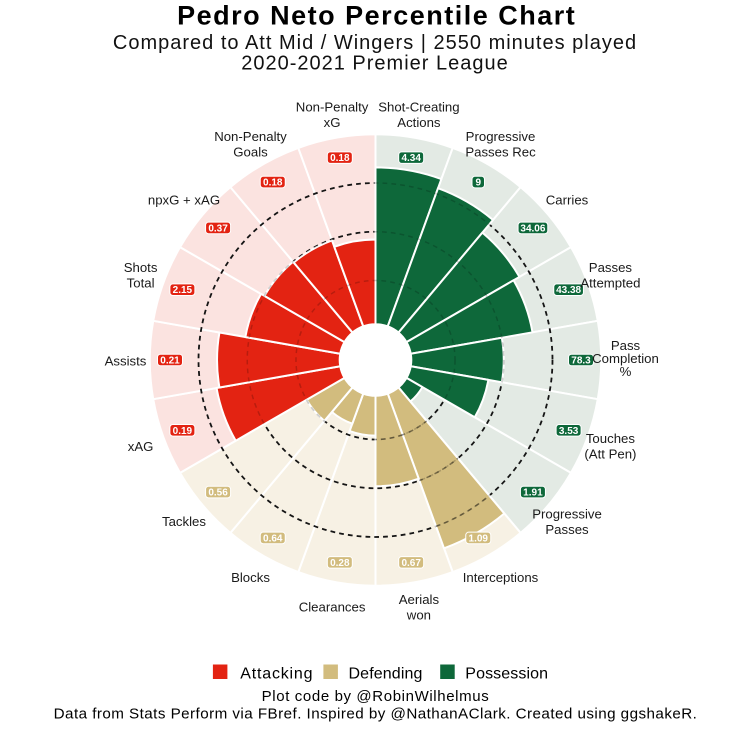 This screenshot has width=750, height=732. I want to click on svg-text: xAG, so click(141, 446).